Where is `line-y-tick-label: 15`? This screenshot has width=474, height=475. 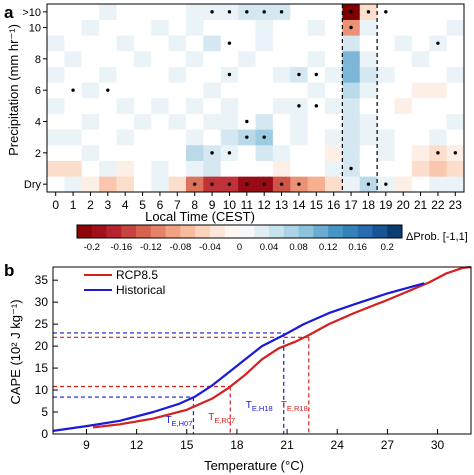
line-y-tick-label: 15 is located at coordinates (42, 368).